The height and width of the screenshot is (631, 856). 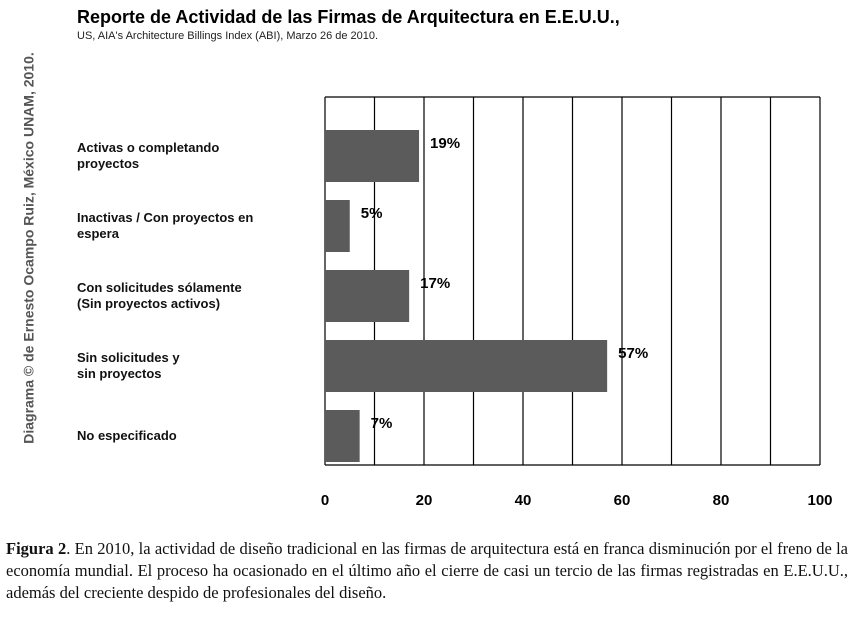 What do you see at coordinates (372, 213) in the screenshot?
I see `value-label: 5%` at bounding box center [372, 213].